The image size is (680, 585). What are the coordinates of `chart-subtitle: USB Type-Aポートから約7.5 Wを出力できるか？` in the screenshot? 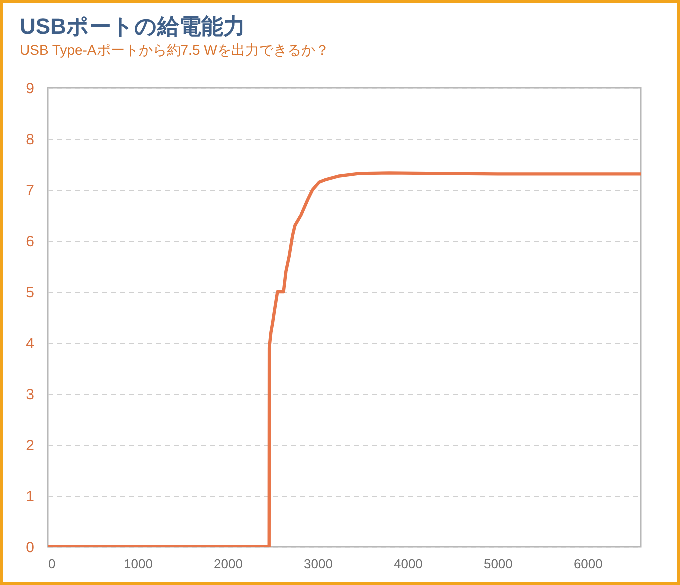 It's located at (175, 50).